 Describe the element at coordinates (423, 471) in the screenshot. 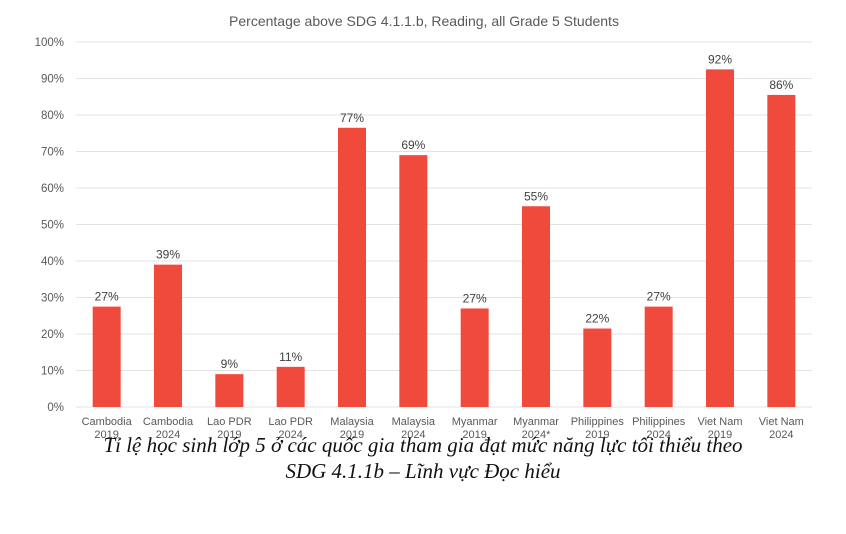

I see `figure-caption-line-2: SDG 4.1.1b – Lĩnh vực Đọc hiểu` at that location.